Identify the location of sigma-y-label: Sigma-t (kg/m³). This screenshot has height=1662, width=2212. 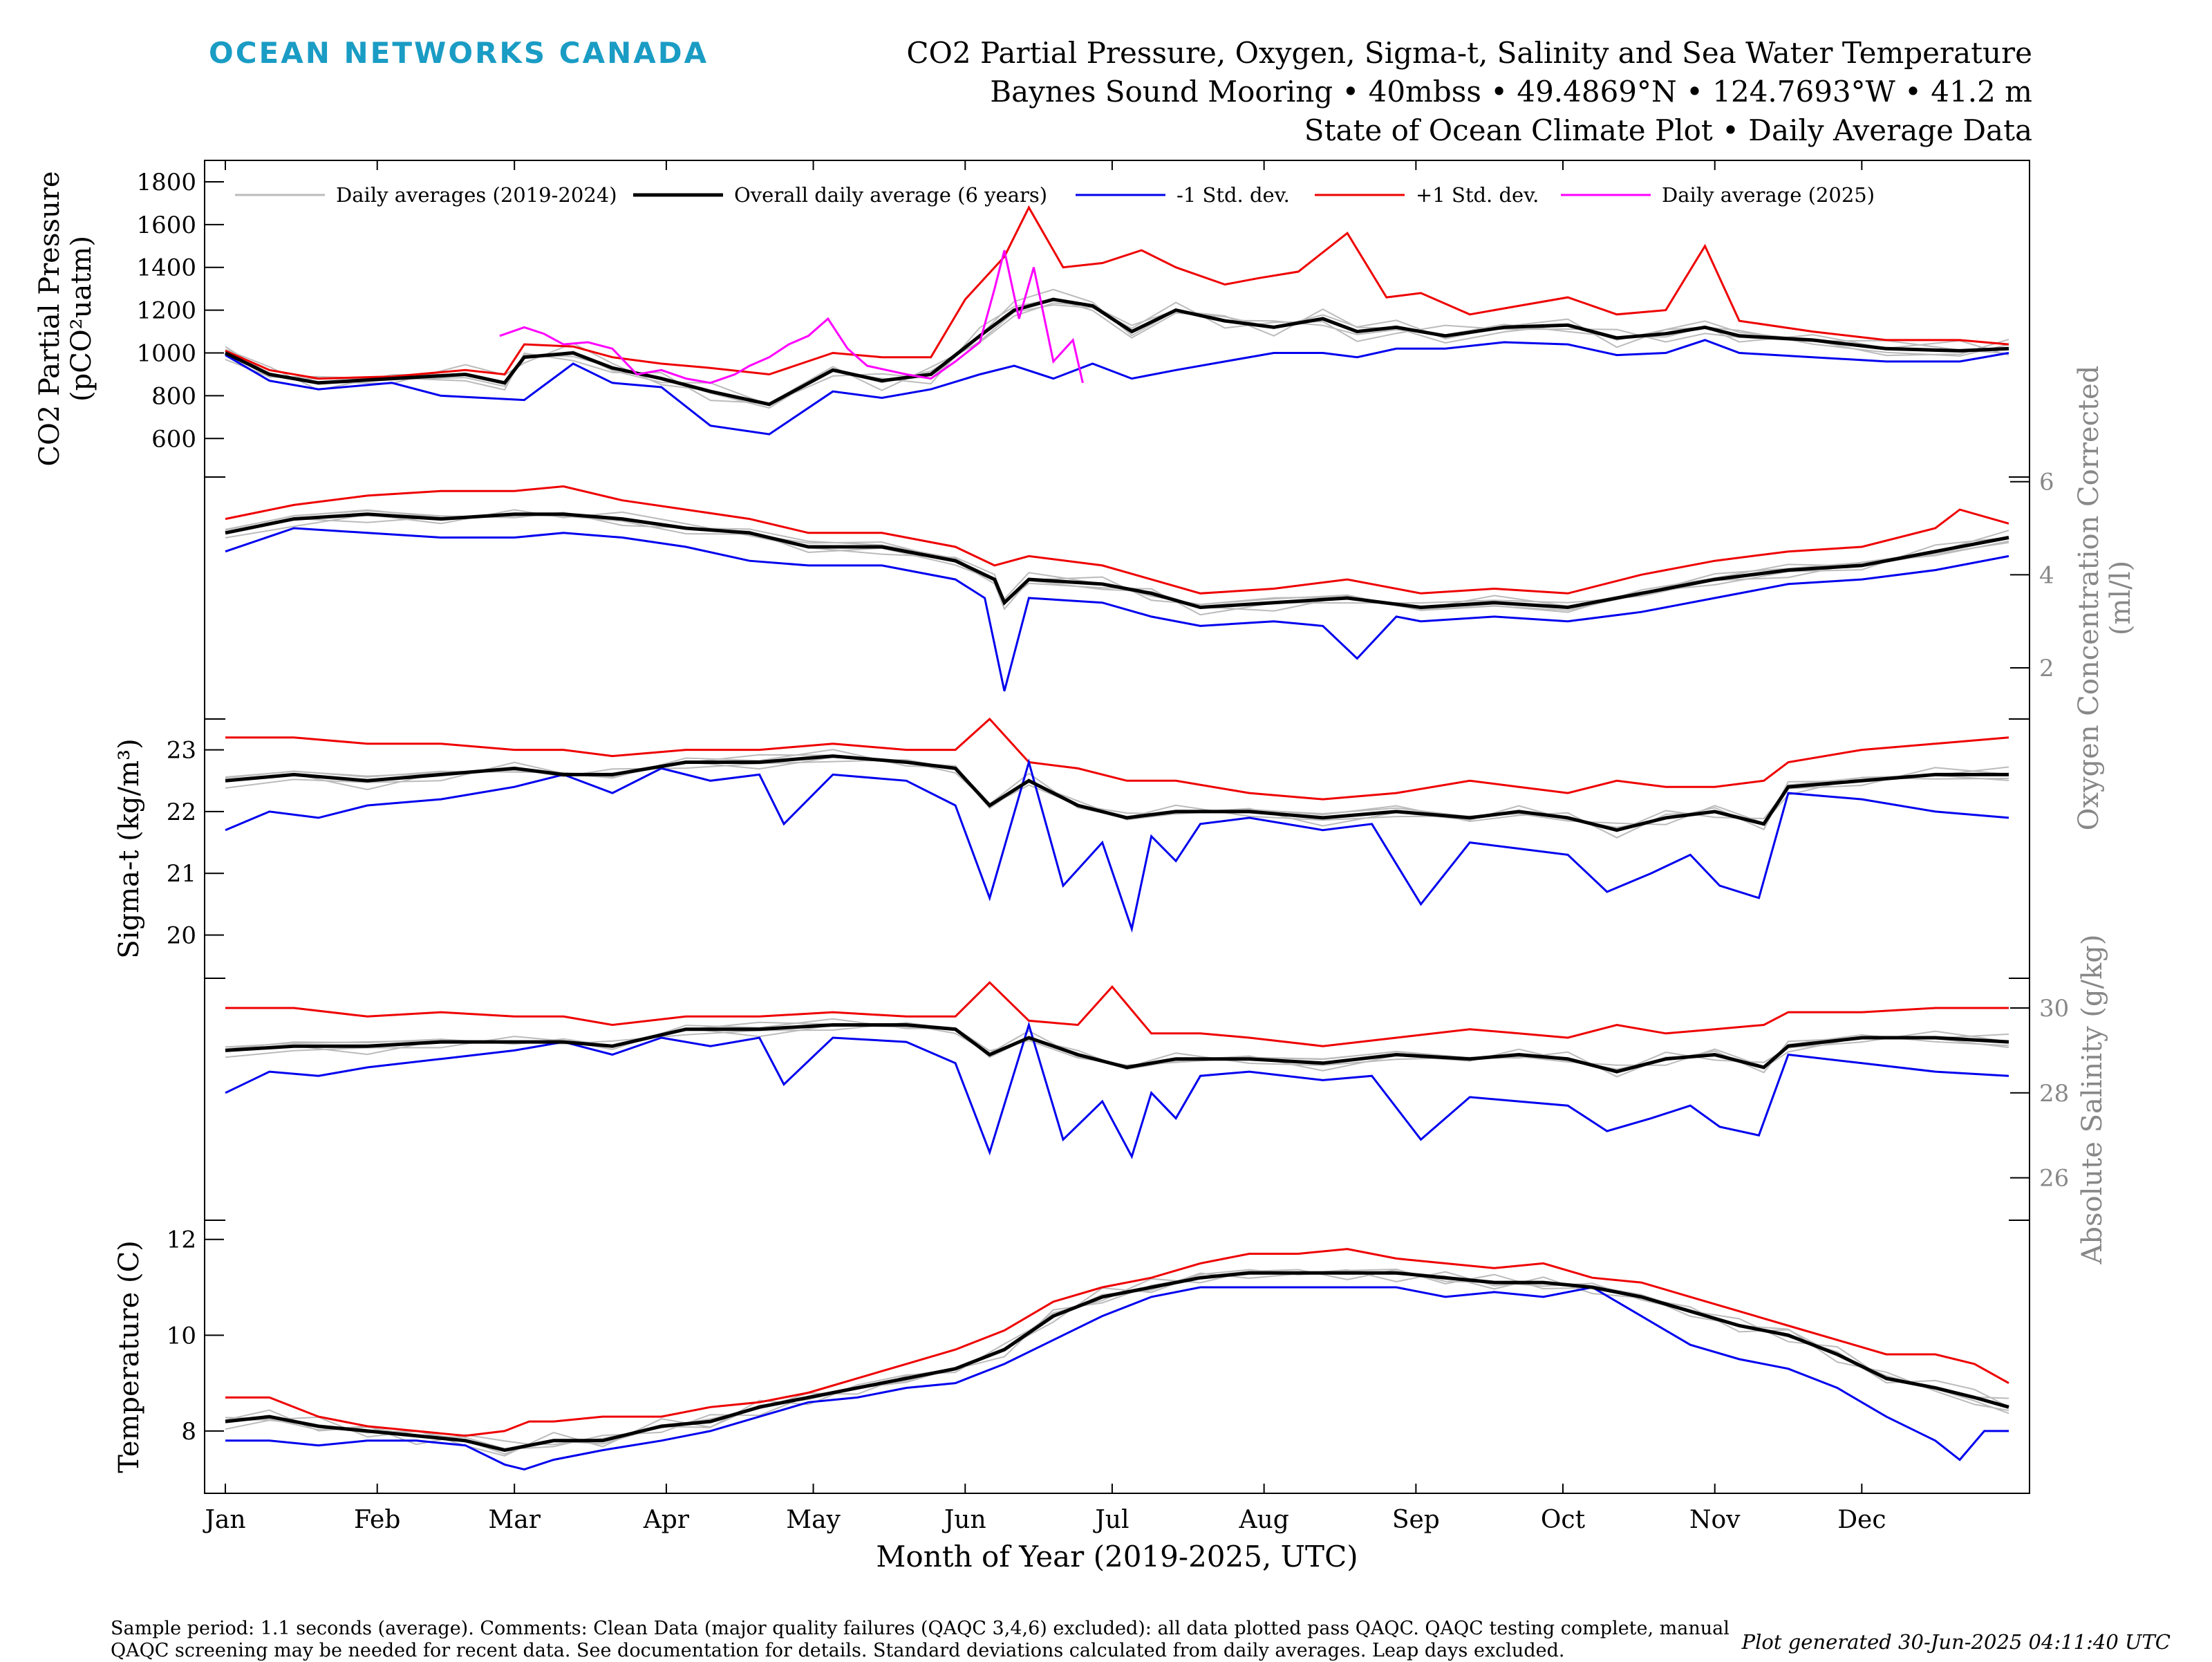
(129, 848).